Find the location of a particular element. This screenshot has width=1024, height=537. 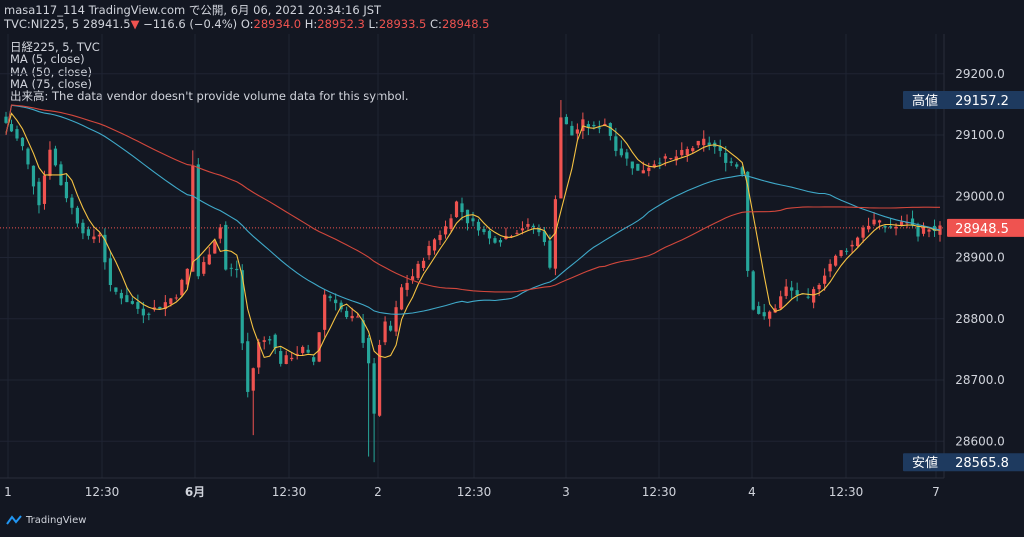

high-marker: 高値 29157.2 is located at coordinates (963, 100).